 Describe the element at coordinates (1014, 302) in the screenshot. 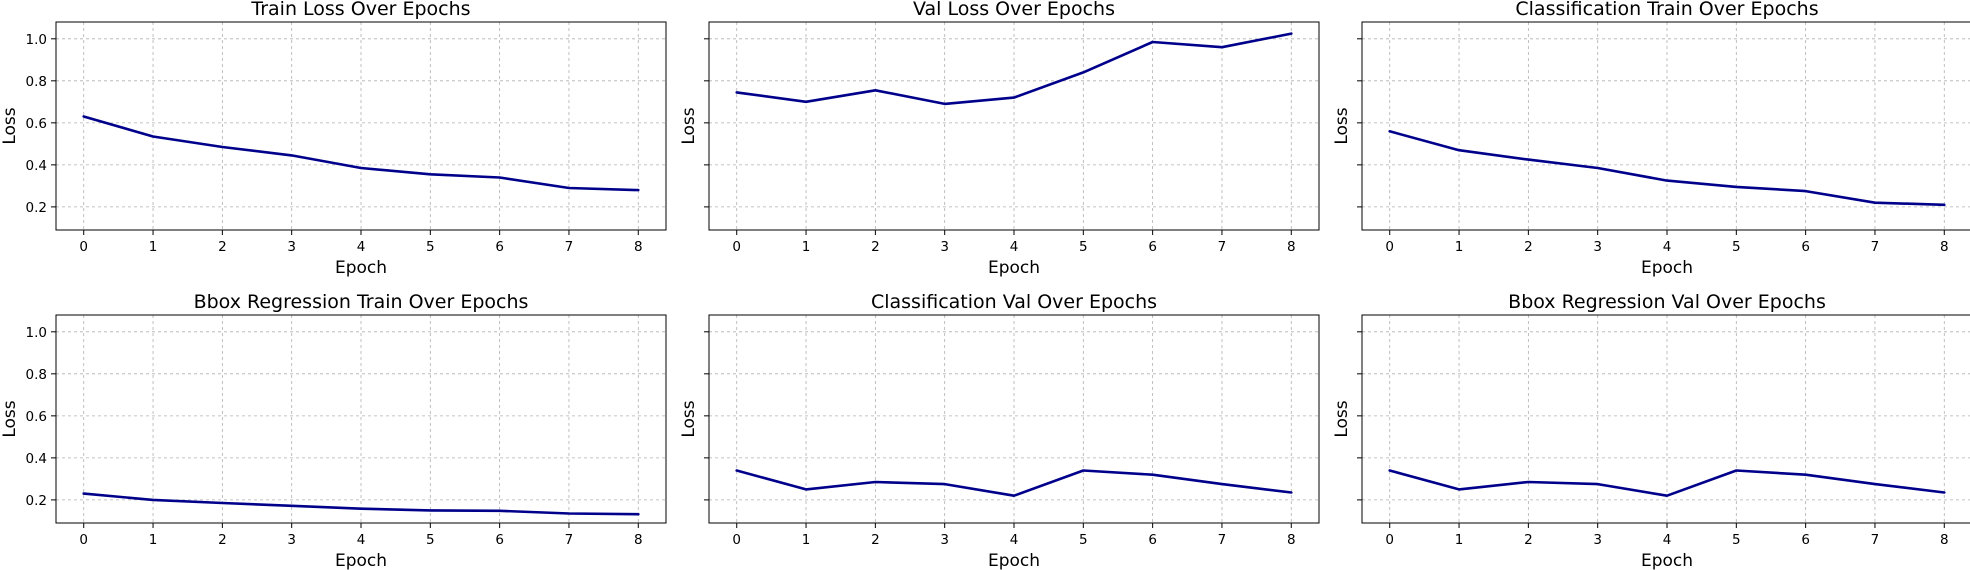

I see `chart-title: Classification Val Over Epochs` at that location.